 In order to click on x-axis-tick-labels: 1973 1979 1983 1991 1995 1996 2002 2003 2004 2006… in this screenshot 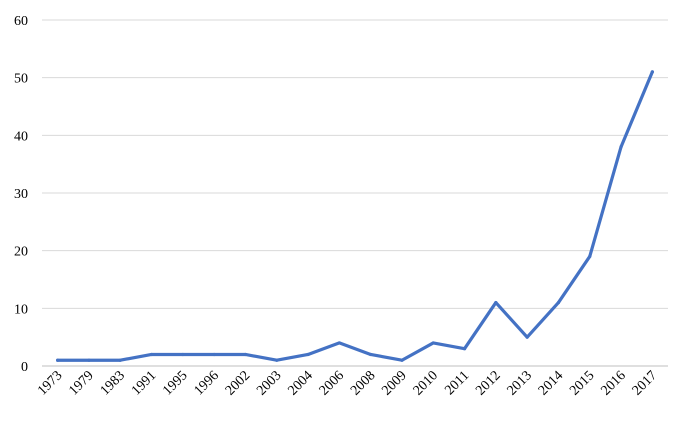, I will do `click(347, 383)`.